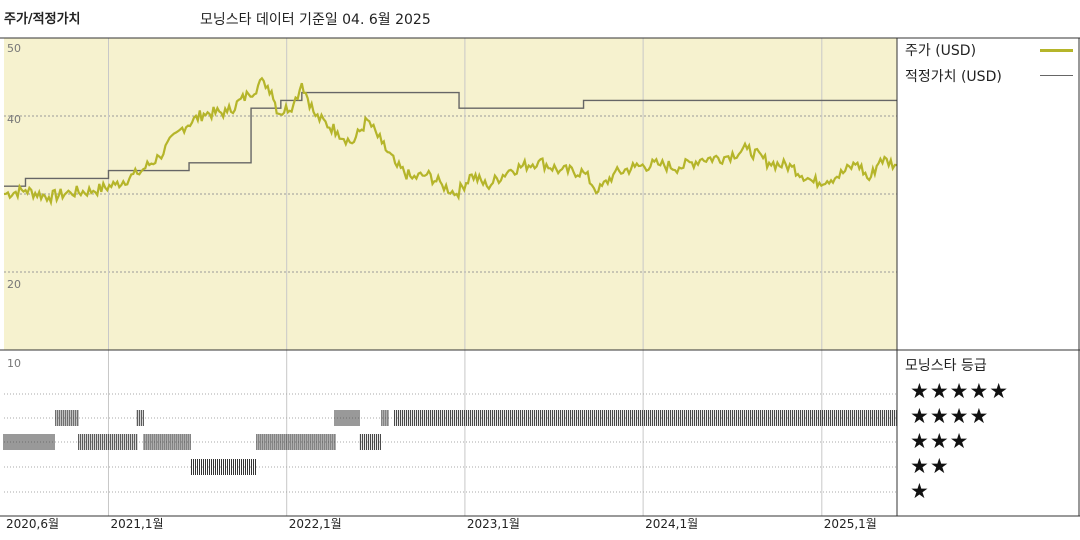  Describe the element at coordinates (493, 524) in the screenshot. I see `x-tick-label-3: 2023,1월` at that location.